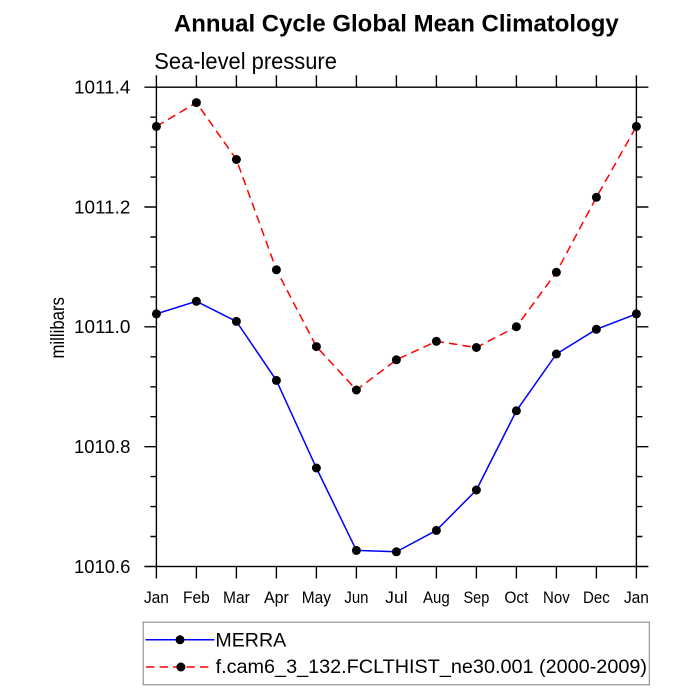 Image resolution: width=700 pixels, height=700 pixels. Describe the element at coordinates (102, 207) in the screenshot. I see `svg-text: 1011.2` at that location.